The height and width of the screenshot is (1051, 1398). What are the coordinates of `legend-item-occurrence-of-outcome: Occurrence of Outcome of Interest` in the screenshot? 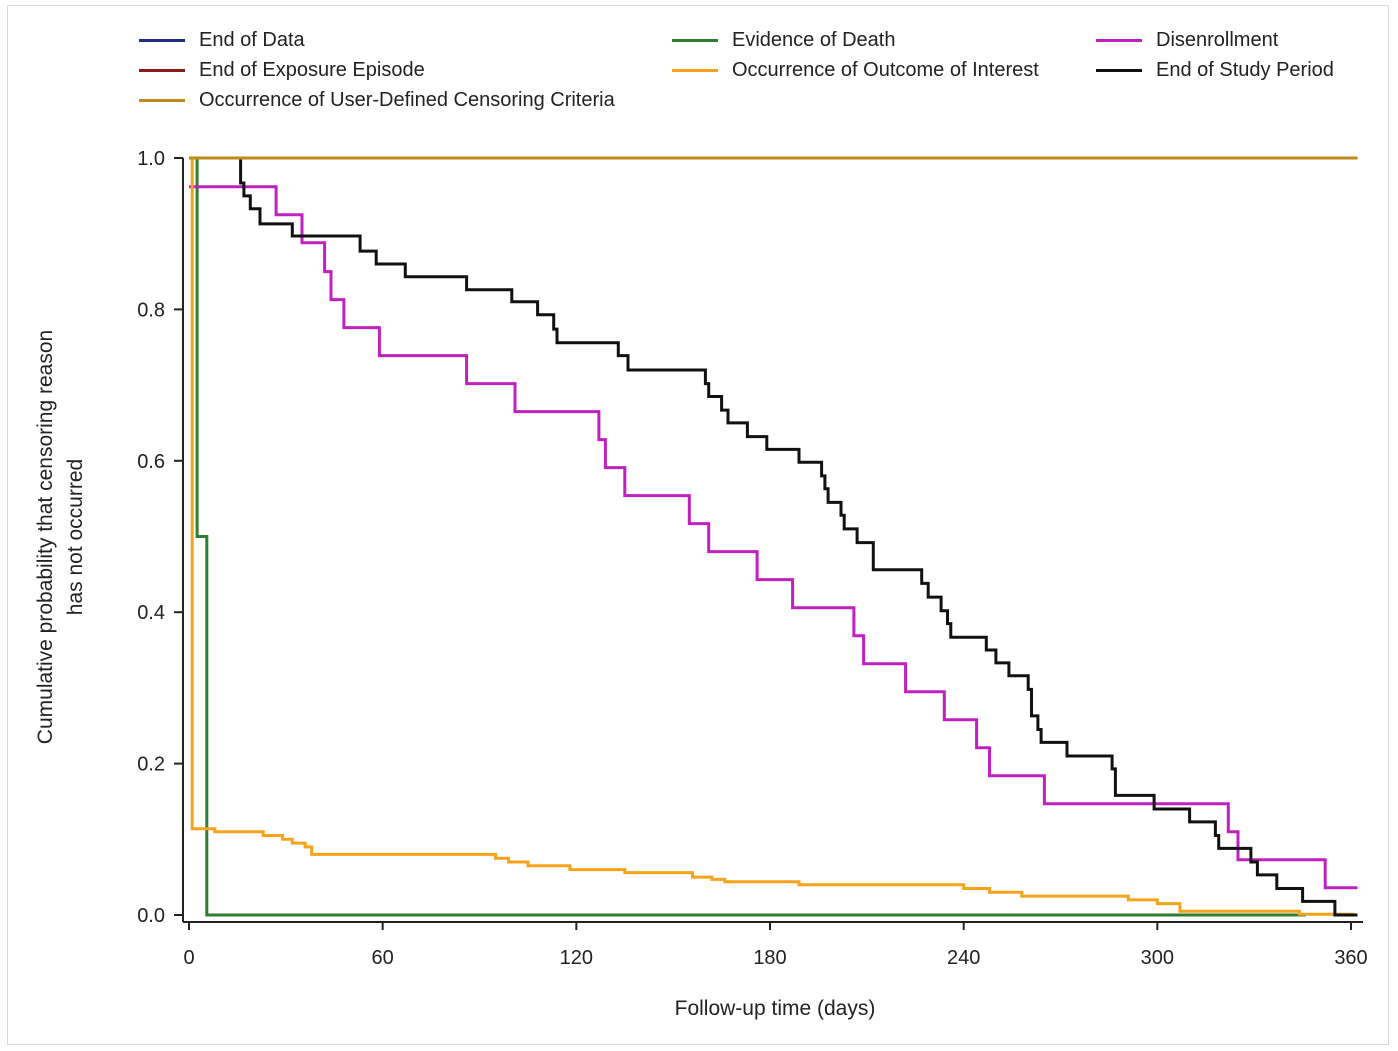 It's located at (855, 70).